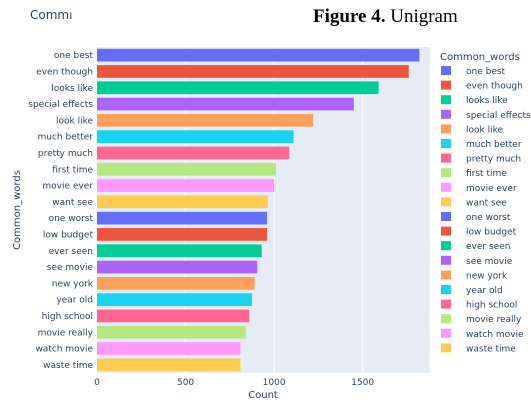 The width and height of the screenshot is (531, 403). I want to click on y-tick-label: low budget, so click(68, 235).